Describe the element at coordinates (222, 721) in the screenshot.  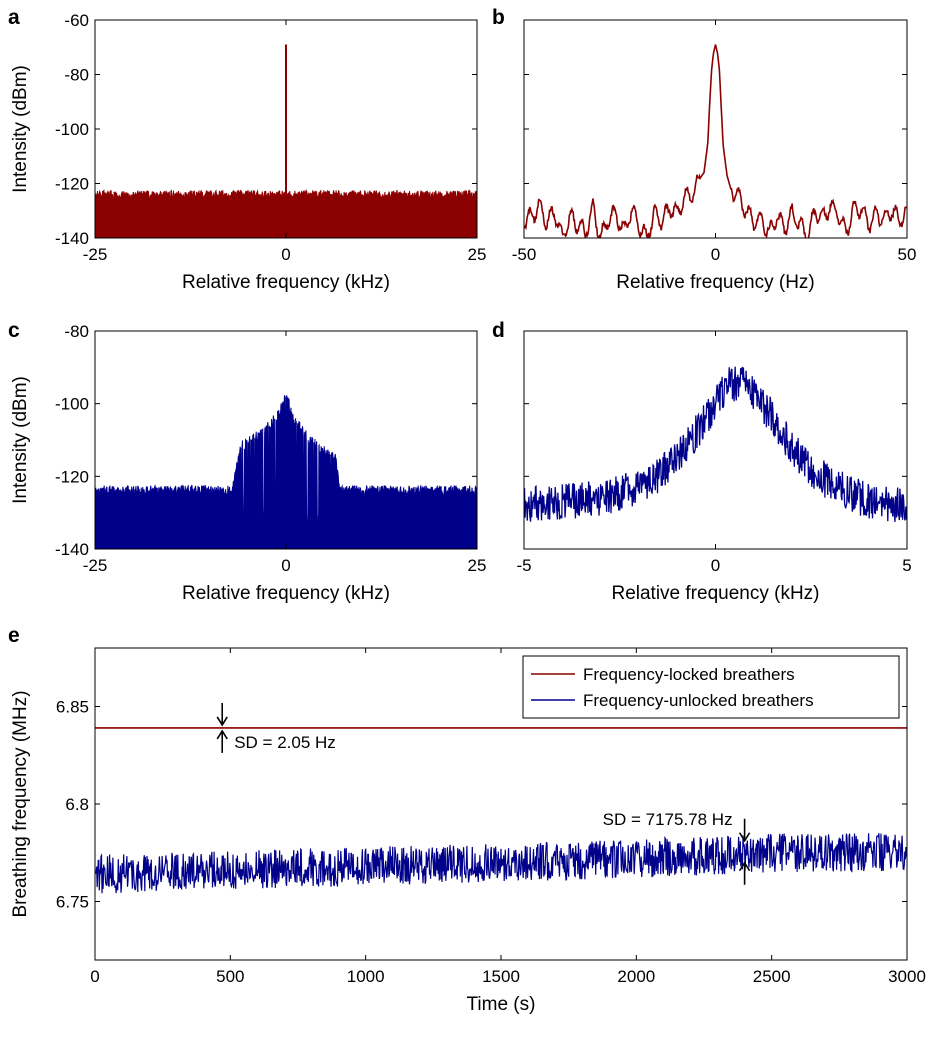
I see `sd-locked-arrow-down-head` at that location.